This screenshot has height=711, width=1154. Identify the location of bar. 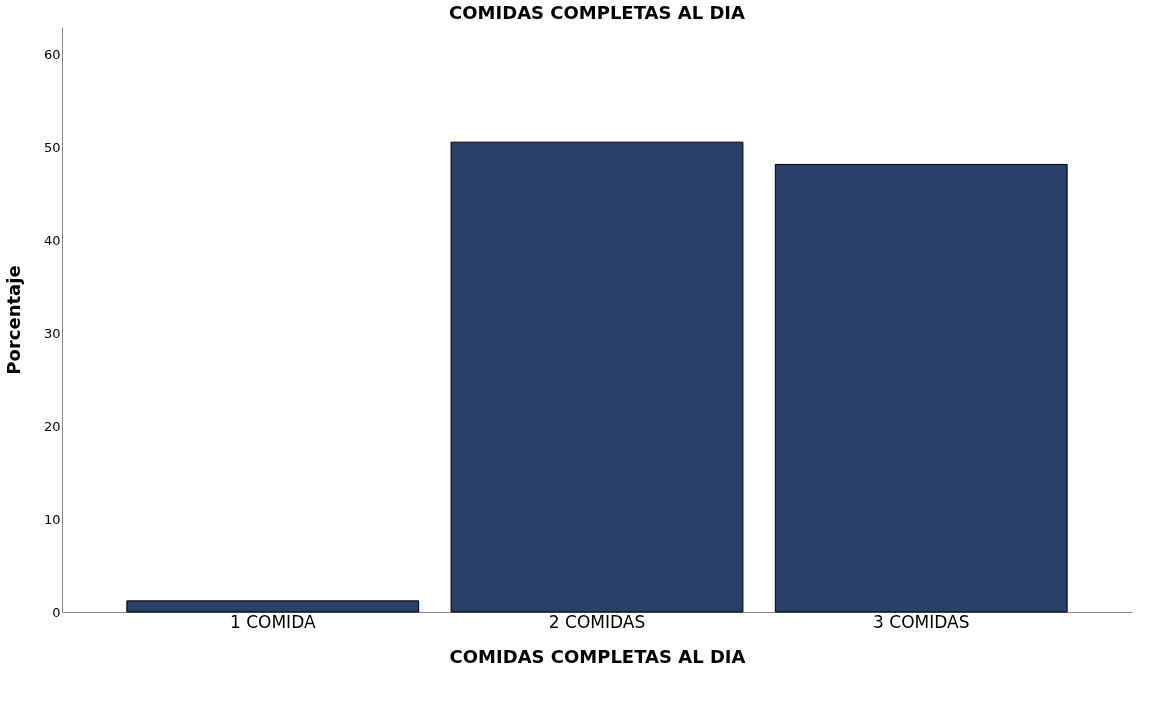
(273, 606).